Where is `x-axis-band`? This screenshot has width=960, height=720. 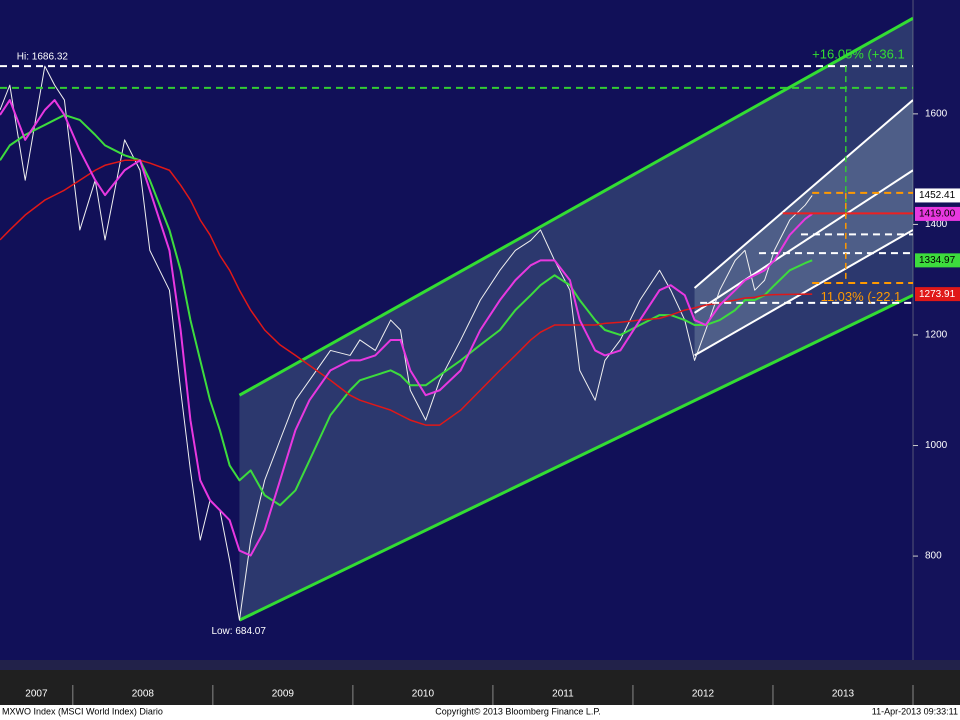
x-axis-band is located at coordinates (480, 687).